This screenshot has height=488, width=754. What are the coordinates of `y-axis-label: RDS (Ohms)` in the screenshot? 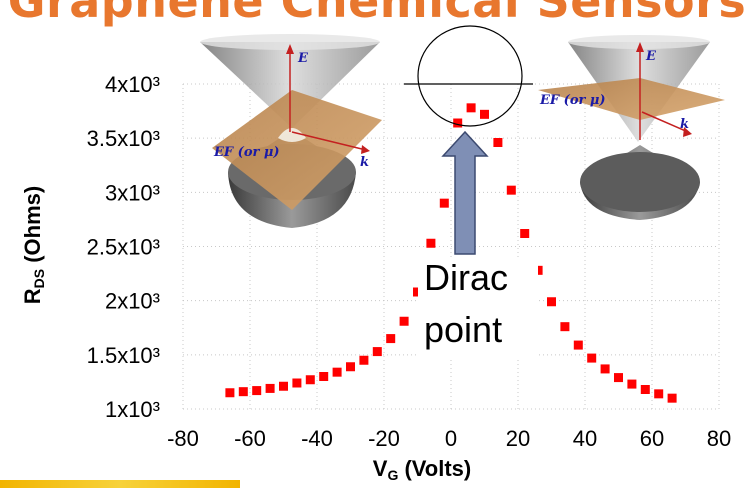 It's located at (33, 245).